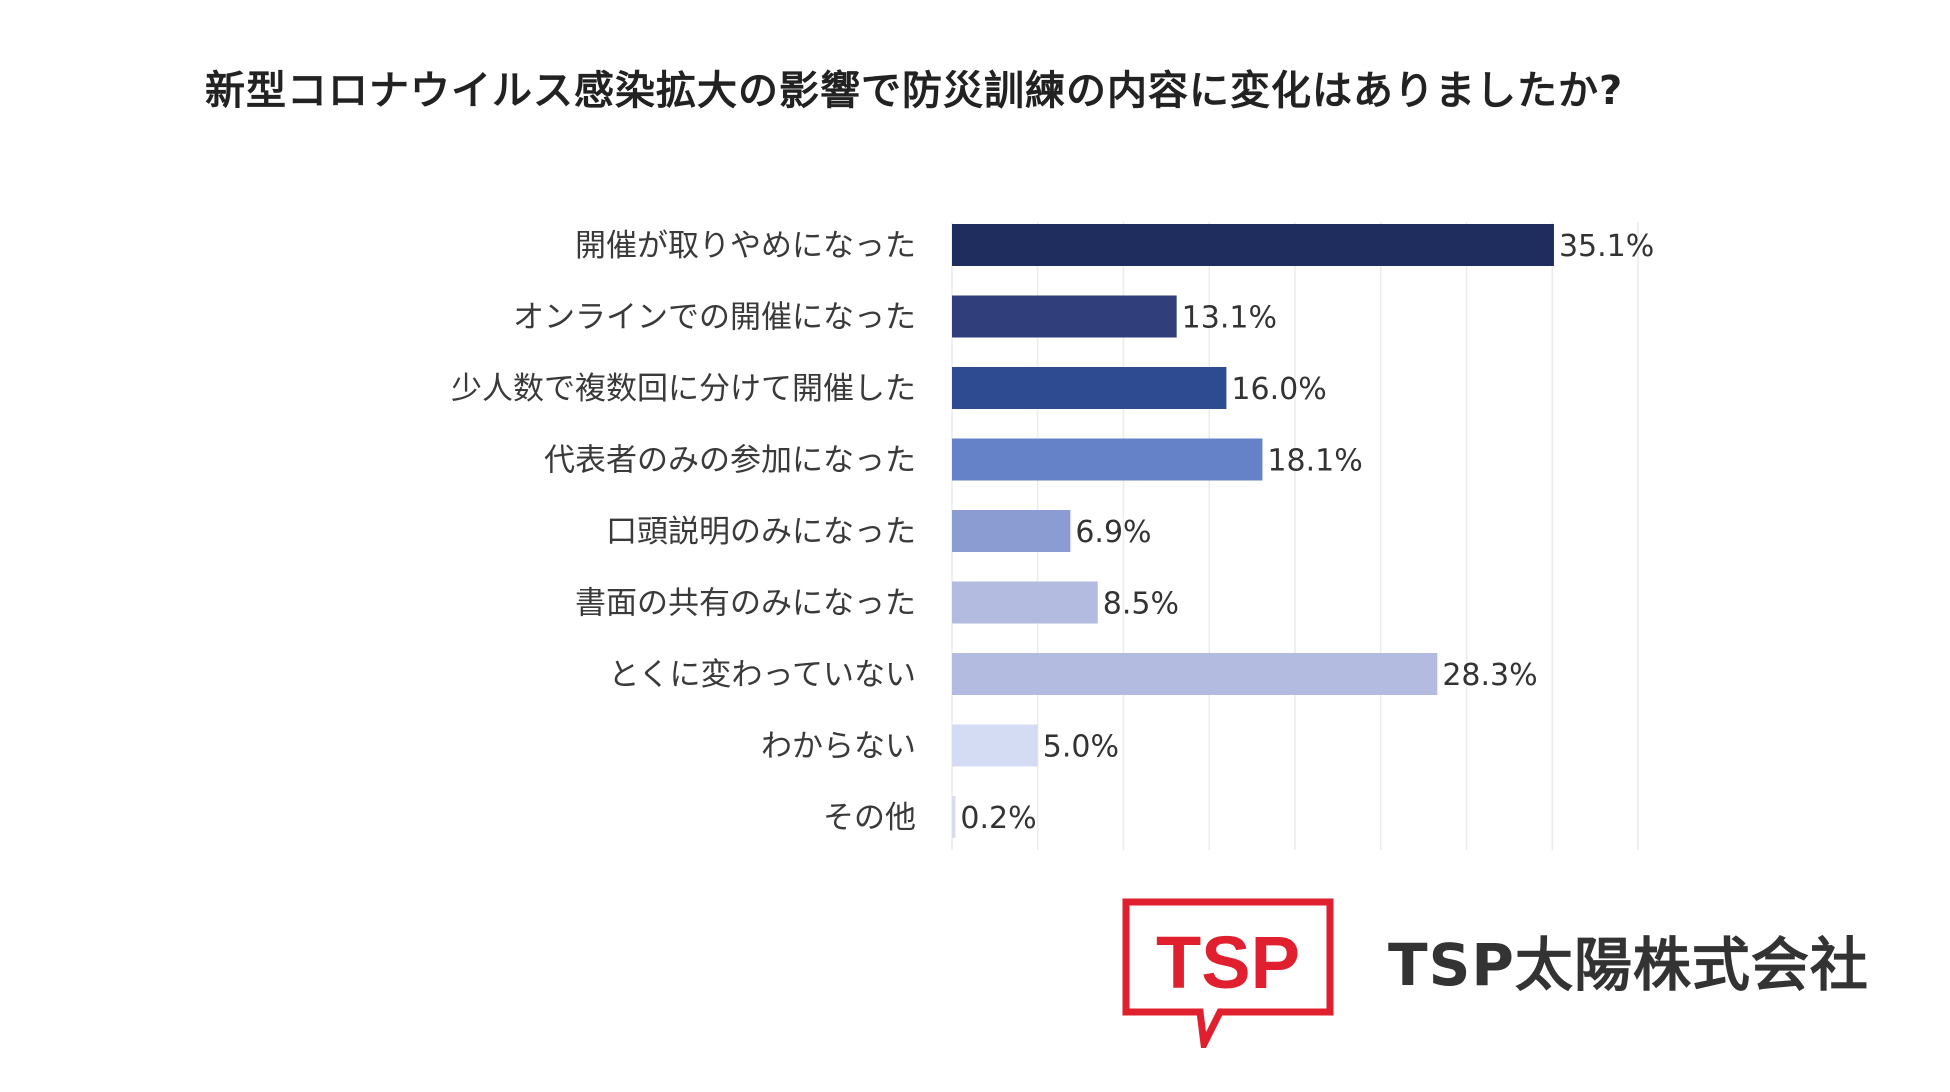 Image resolution: width=1950 pixels, height=1092 pixels. Describe the element at coordinates (714, 318) in the screenshot. I see `category-label: オンラインでの開催になった` at that location.